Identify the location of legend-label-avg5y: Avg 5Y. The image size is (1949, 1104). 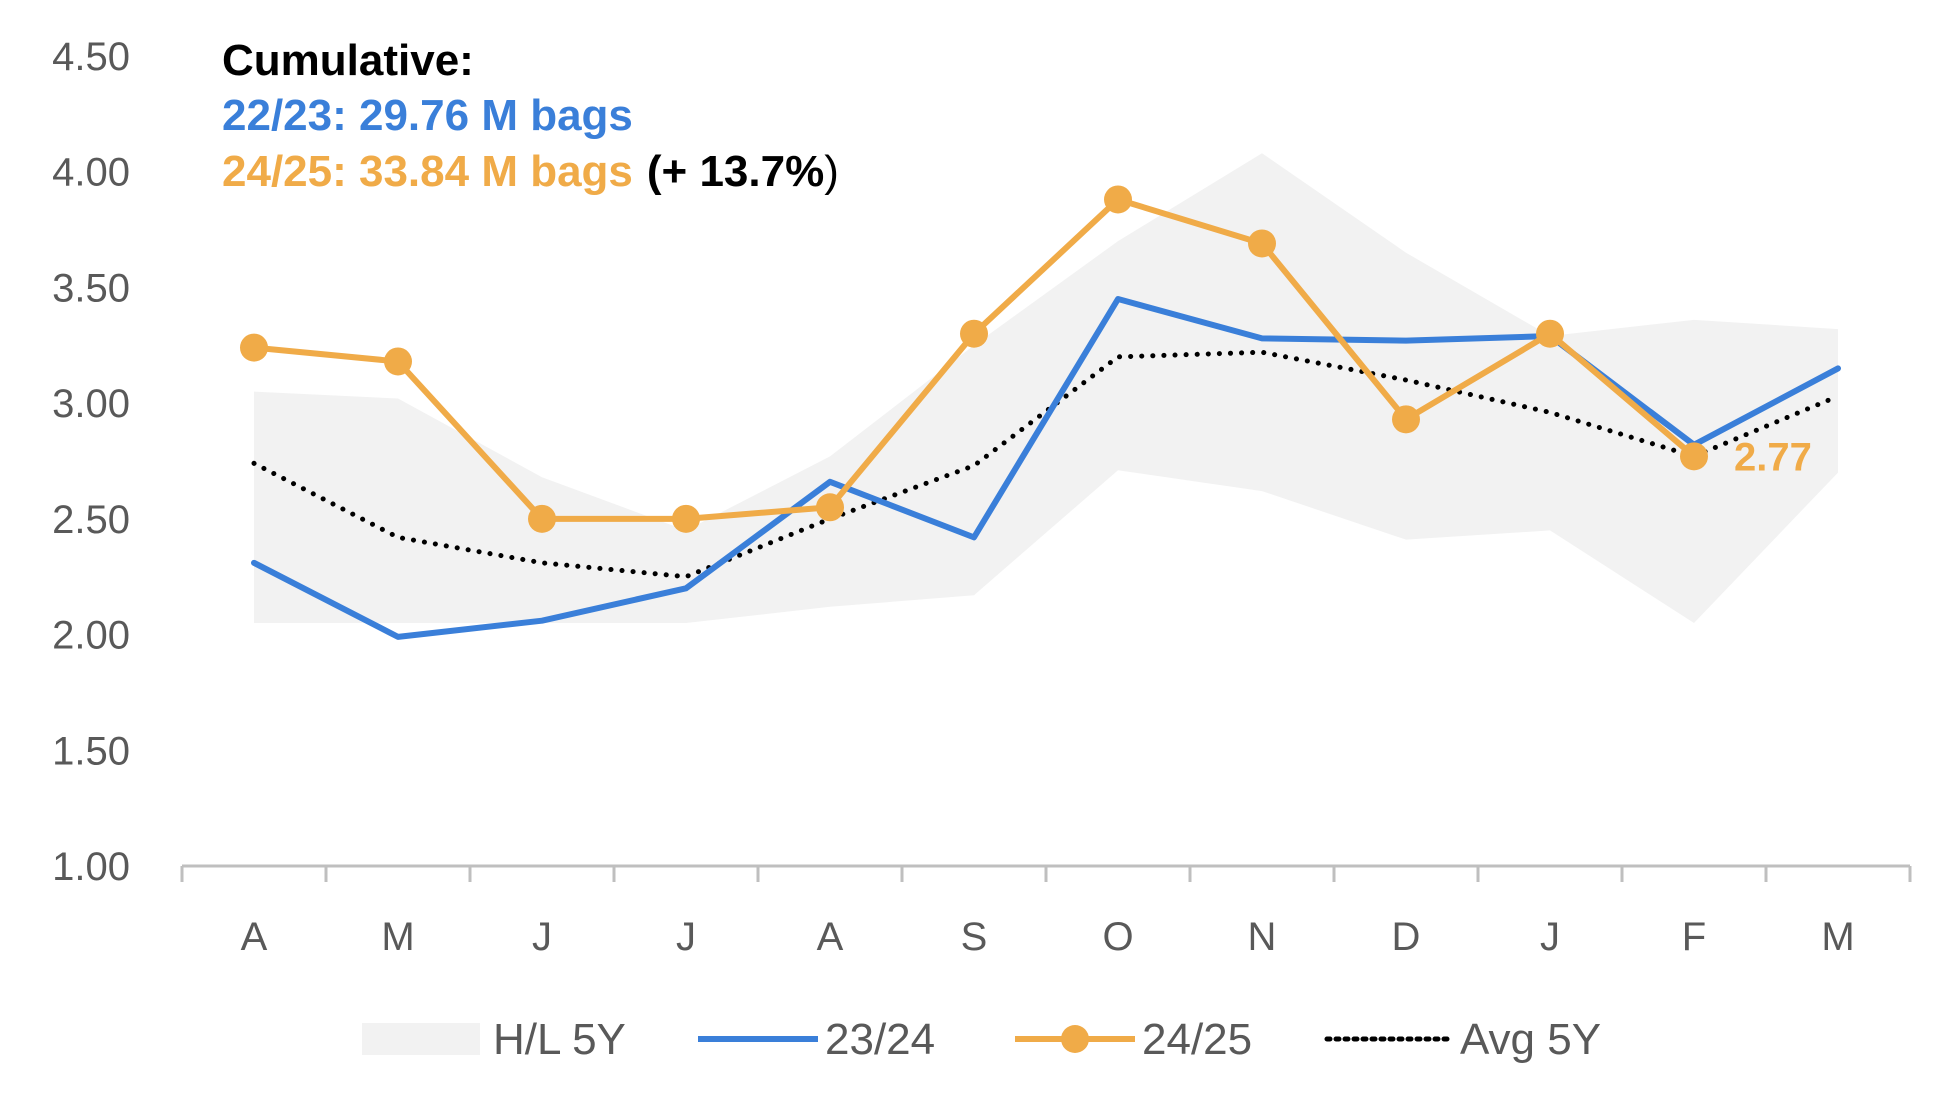
(1530, 1039).